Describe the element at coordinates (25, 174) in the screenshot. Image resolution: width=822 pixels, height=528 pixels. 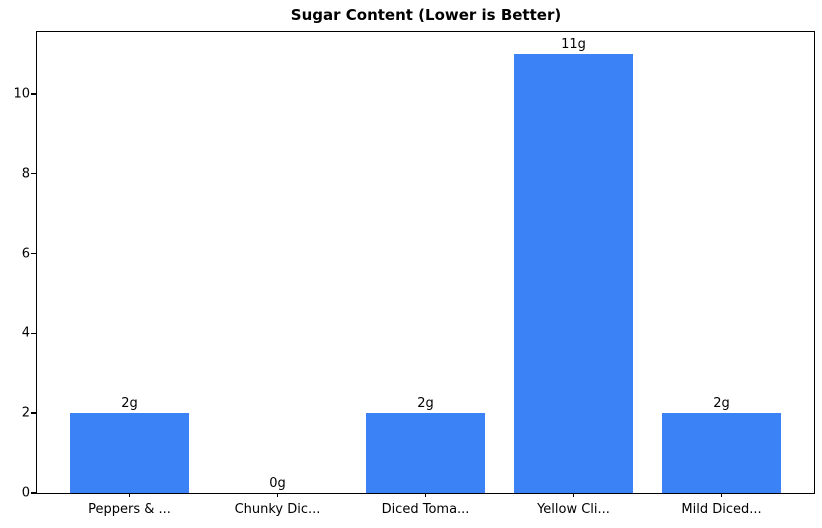
I see `y-tick-label: 8` at that location.